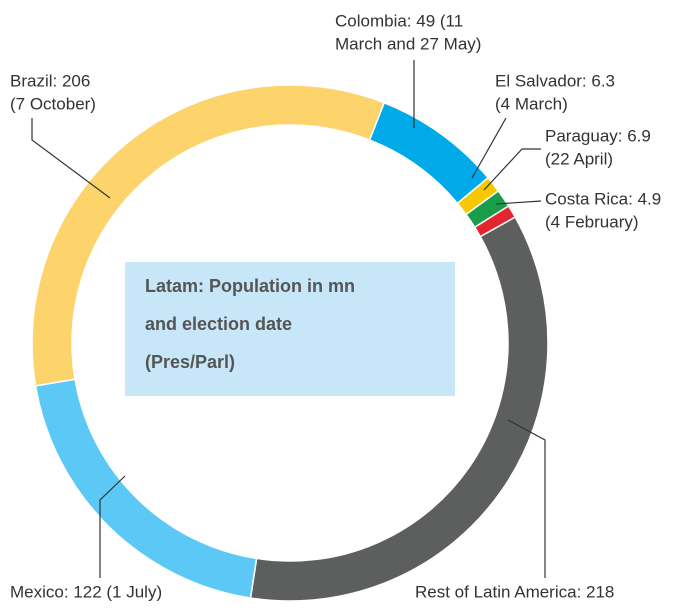 This screenshot has height=610, width=696. Describe the element at coordinates (53, 103) in the screenshot. I see `data-label: (7 October)` at that location.